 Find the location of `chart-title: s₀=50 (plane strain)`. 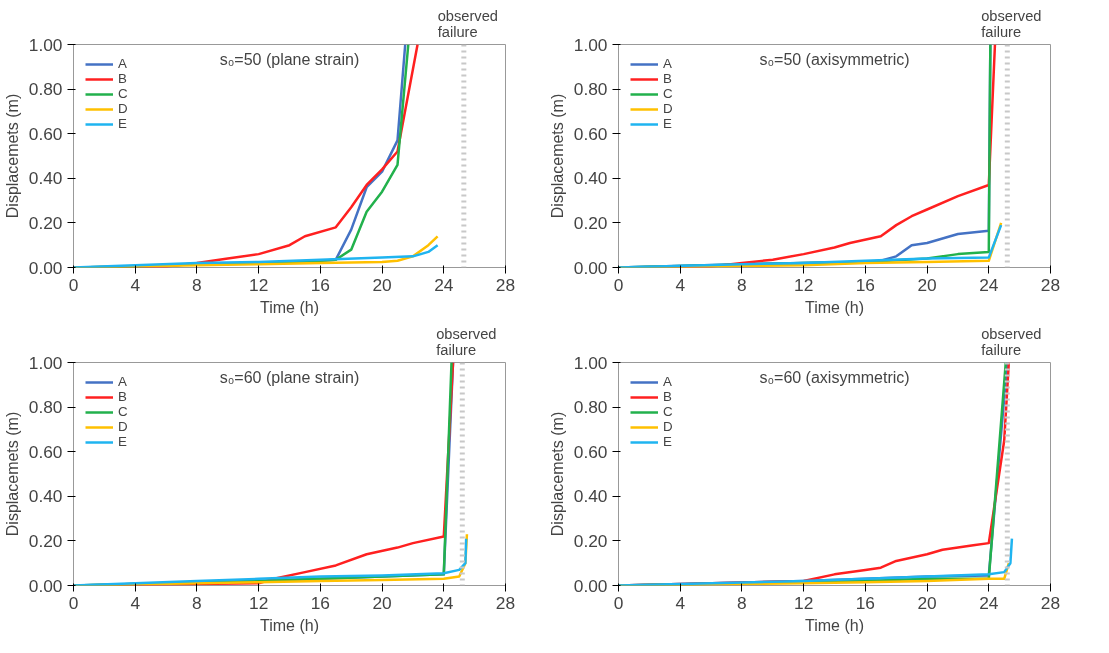

chart-title: s₀=50 (plane strain) is located at coordinates (289, 59).